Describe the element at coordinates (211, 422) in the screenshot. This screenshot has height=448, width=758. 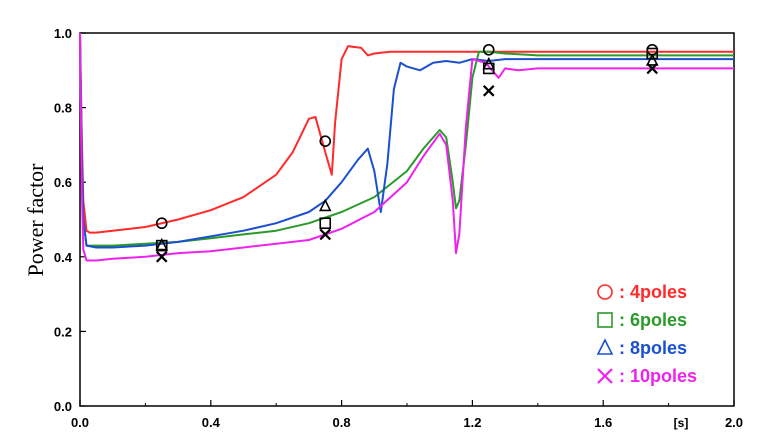
I see `x-tick-label: 0.4` at that location.